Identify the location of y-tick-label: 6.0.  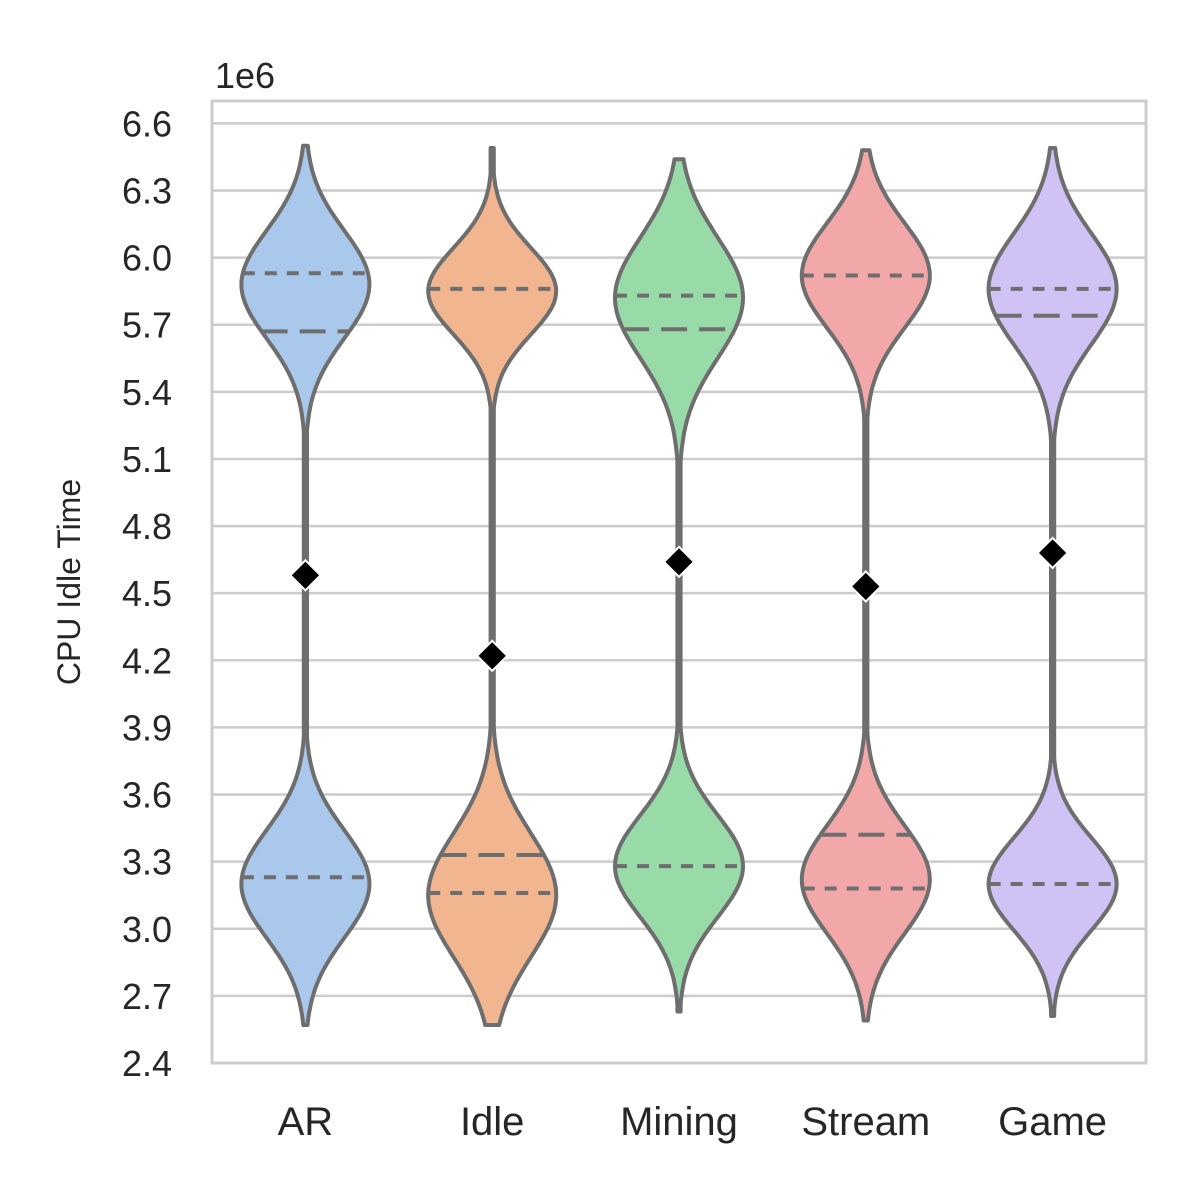
(147, 258).